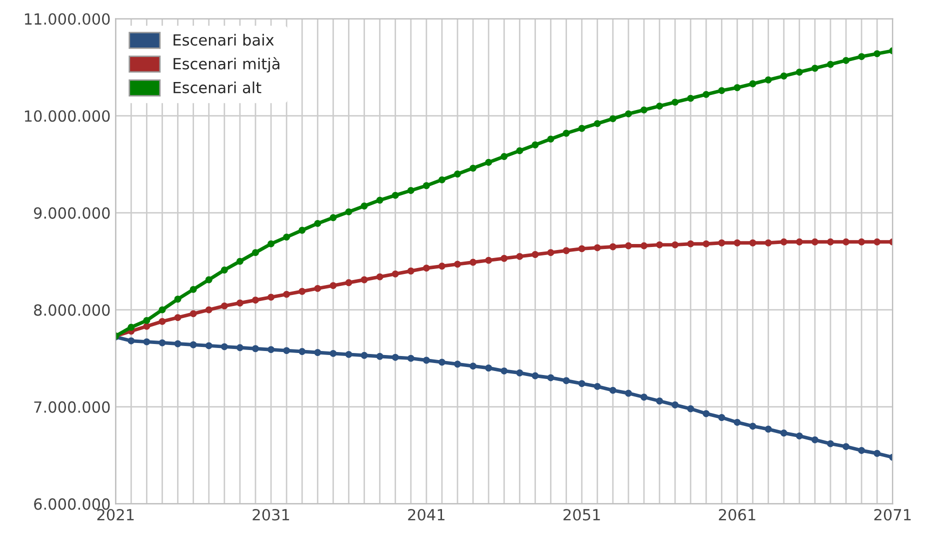  I want to click on y-tick-label: 10.000.000, so click(67, 116).